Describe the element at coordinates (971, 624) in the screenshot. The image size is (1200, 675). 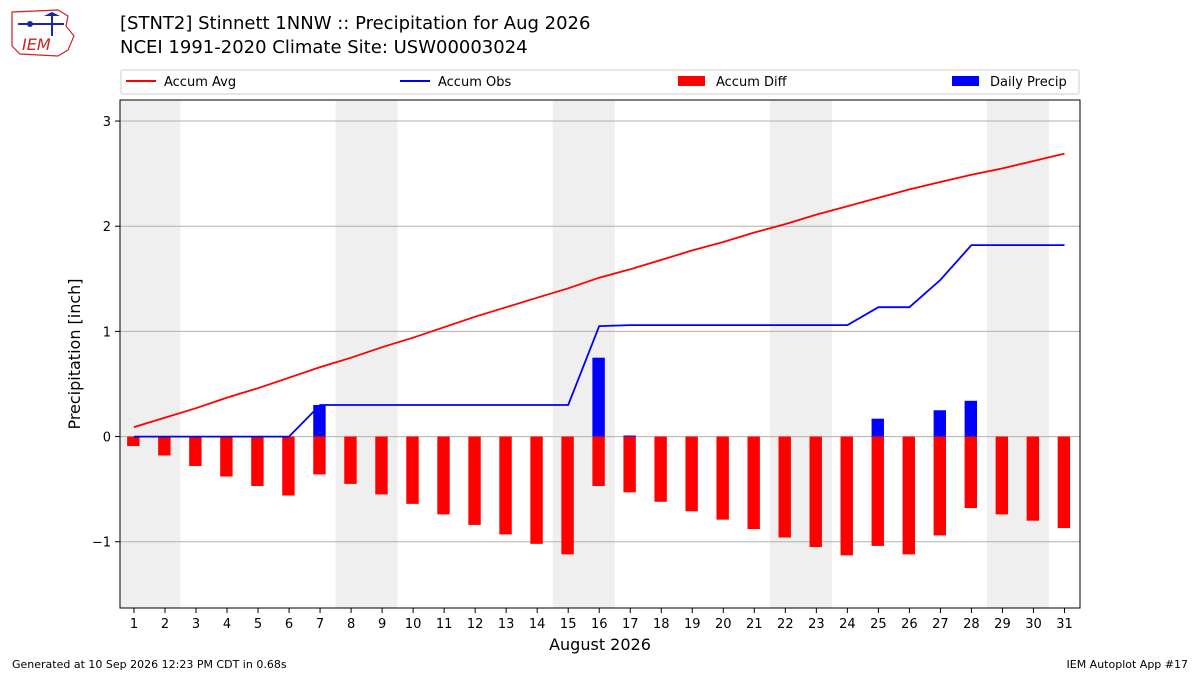
I see `x-tick-label: 28` at that location.